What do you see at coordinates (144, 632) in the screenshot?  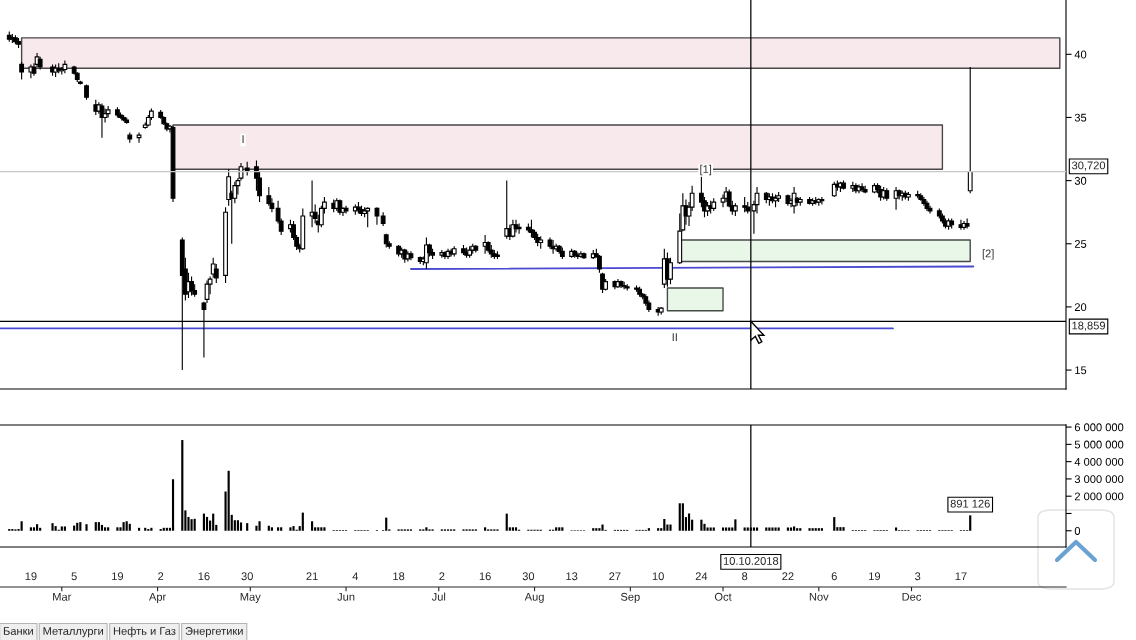 I see `text: Нефть и Газ` at bounding box center [144, 632].